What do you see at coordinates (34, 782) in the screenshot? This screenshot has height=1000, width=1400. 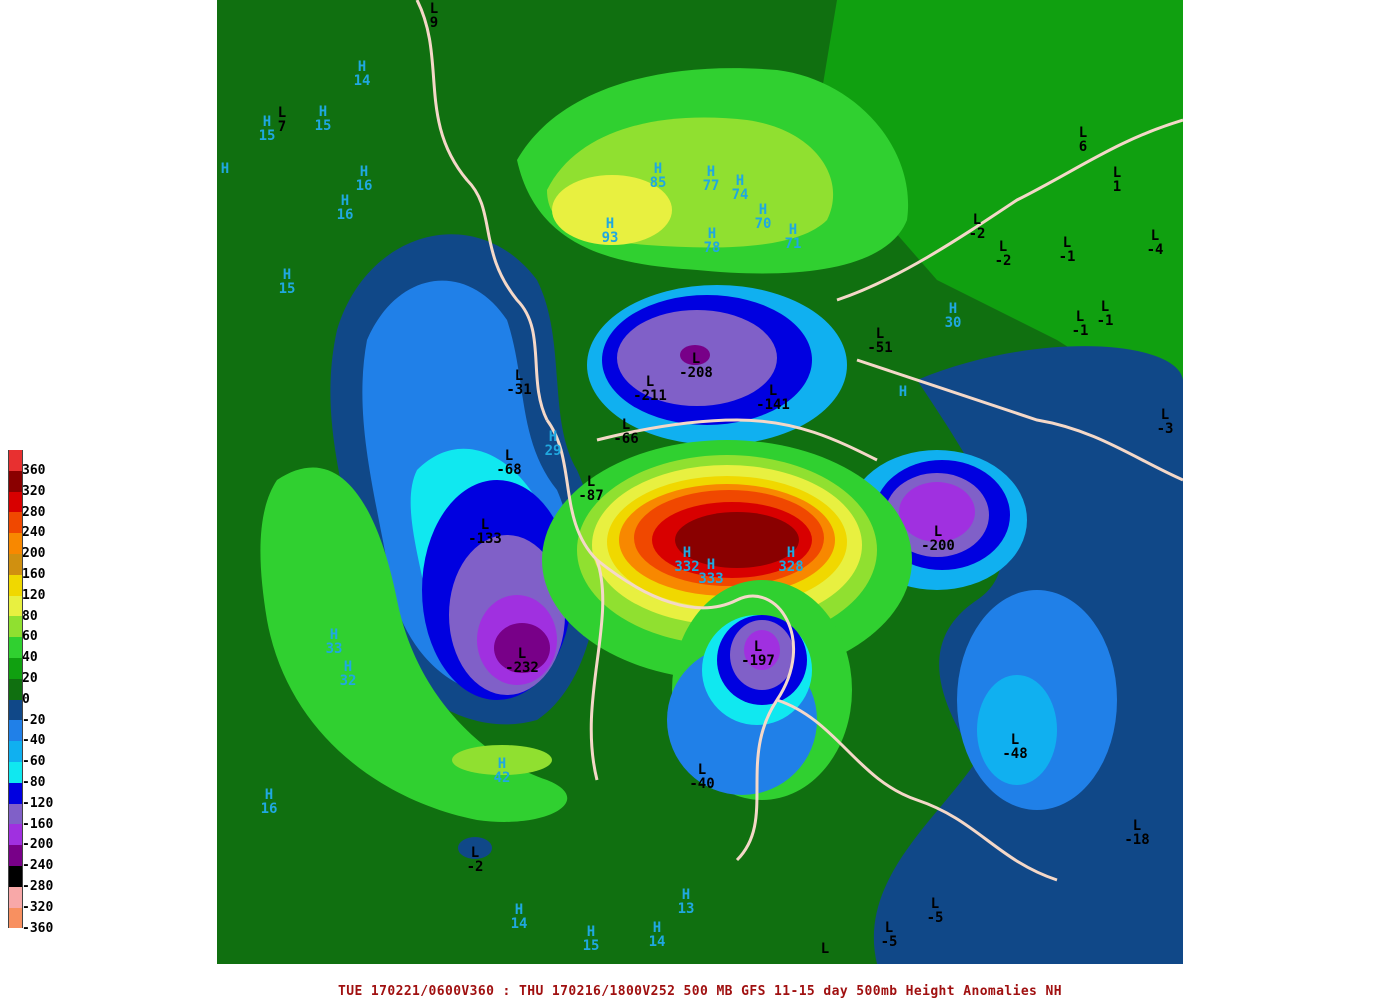 I see `legend-label: -80` at bounding box center [34, 782].